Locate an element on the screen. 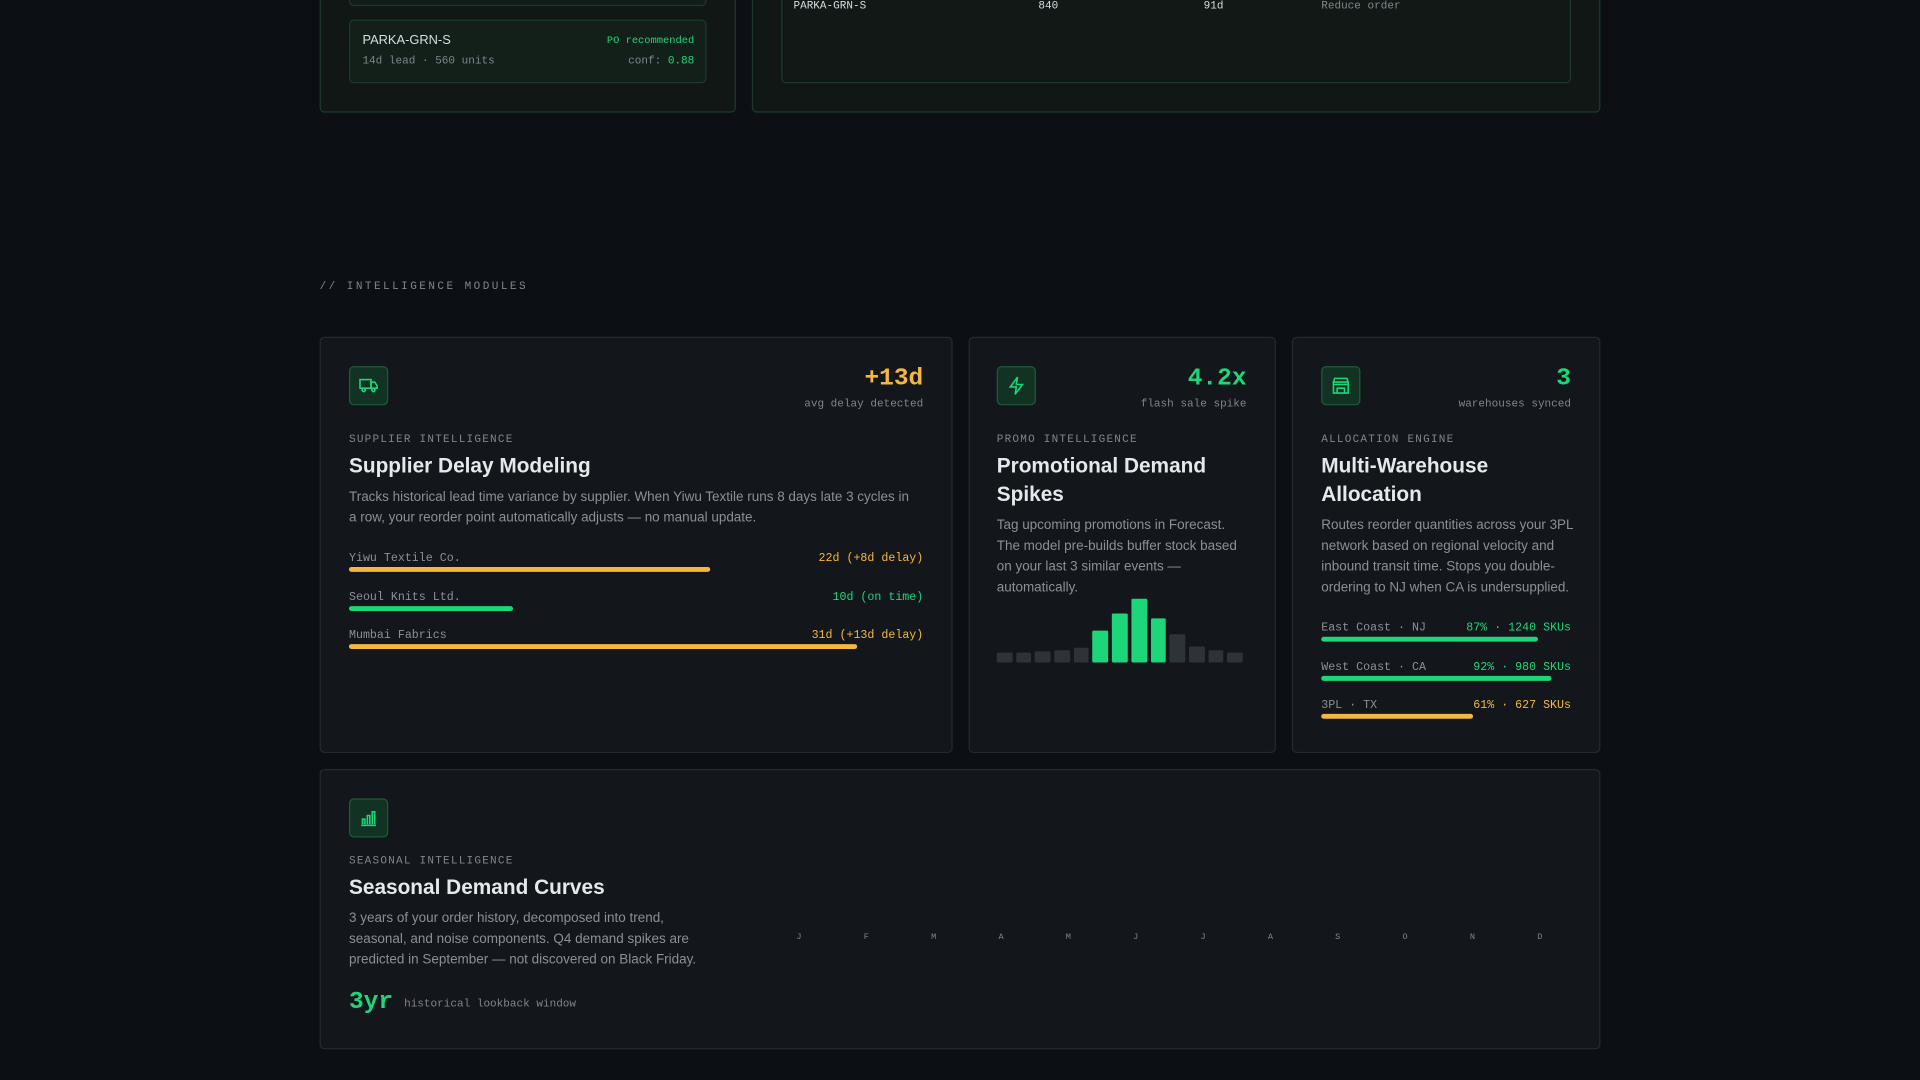 The width and height of the screenshot is (1920, 1080). row-value: 61% · 627 SKUs is located at coordinates (1522, 704).